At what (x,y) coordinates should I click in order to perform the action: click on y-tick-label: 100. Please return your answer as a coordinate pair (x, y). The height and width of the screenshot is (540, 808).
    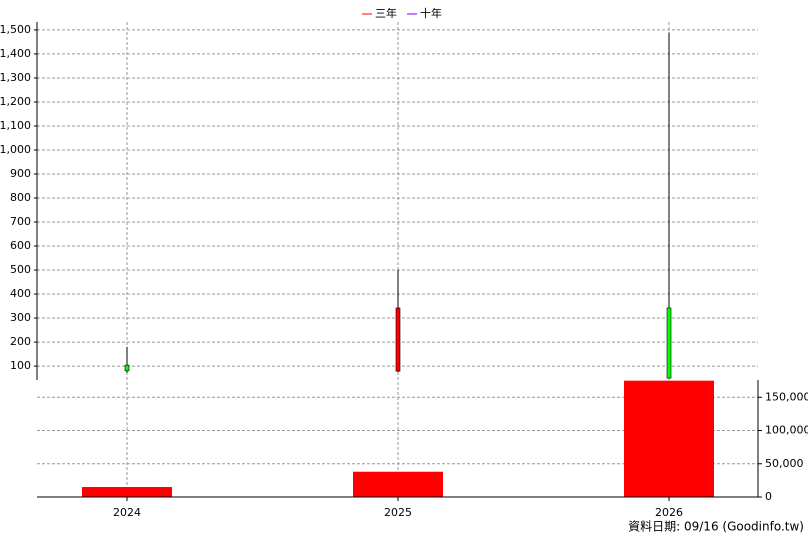
    Looking at the image, I should click on (20, 365).